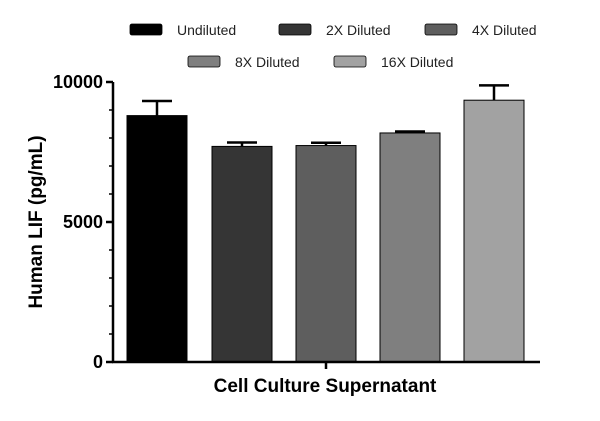 This screenshot has width=600, height=421. Describe the element at coordinates (98, 362) in the screenshot. I see `y-tick-label: 0` at that location.